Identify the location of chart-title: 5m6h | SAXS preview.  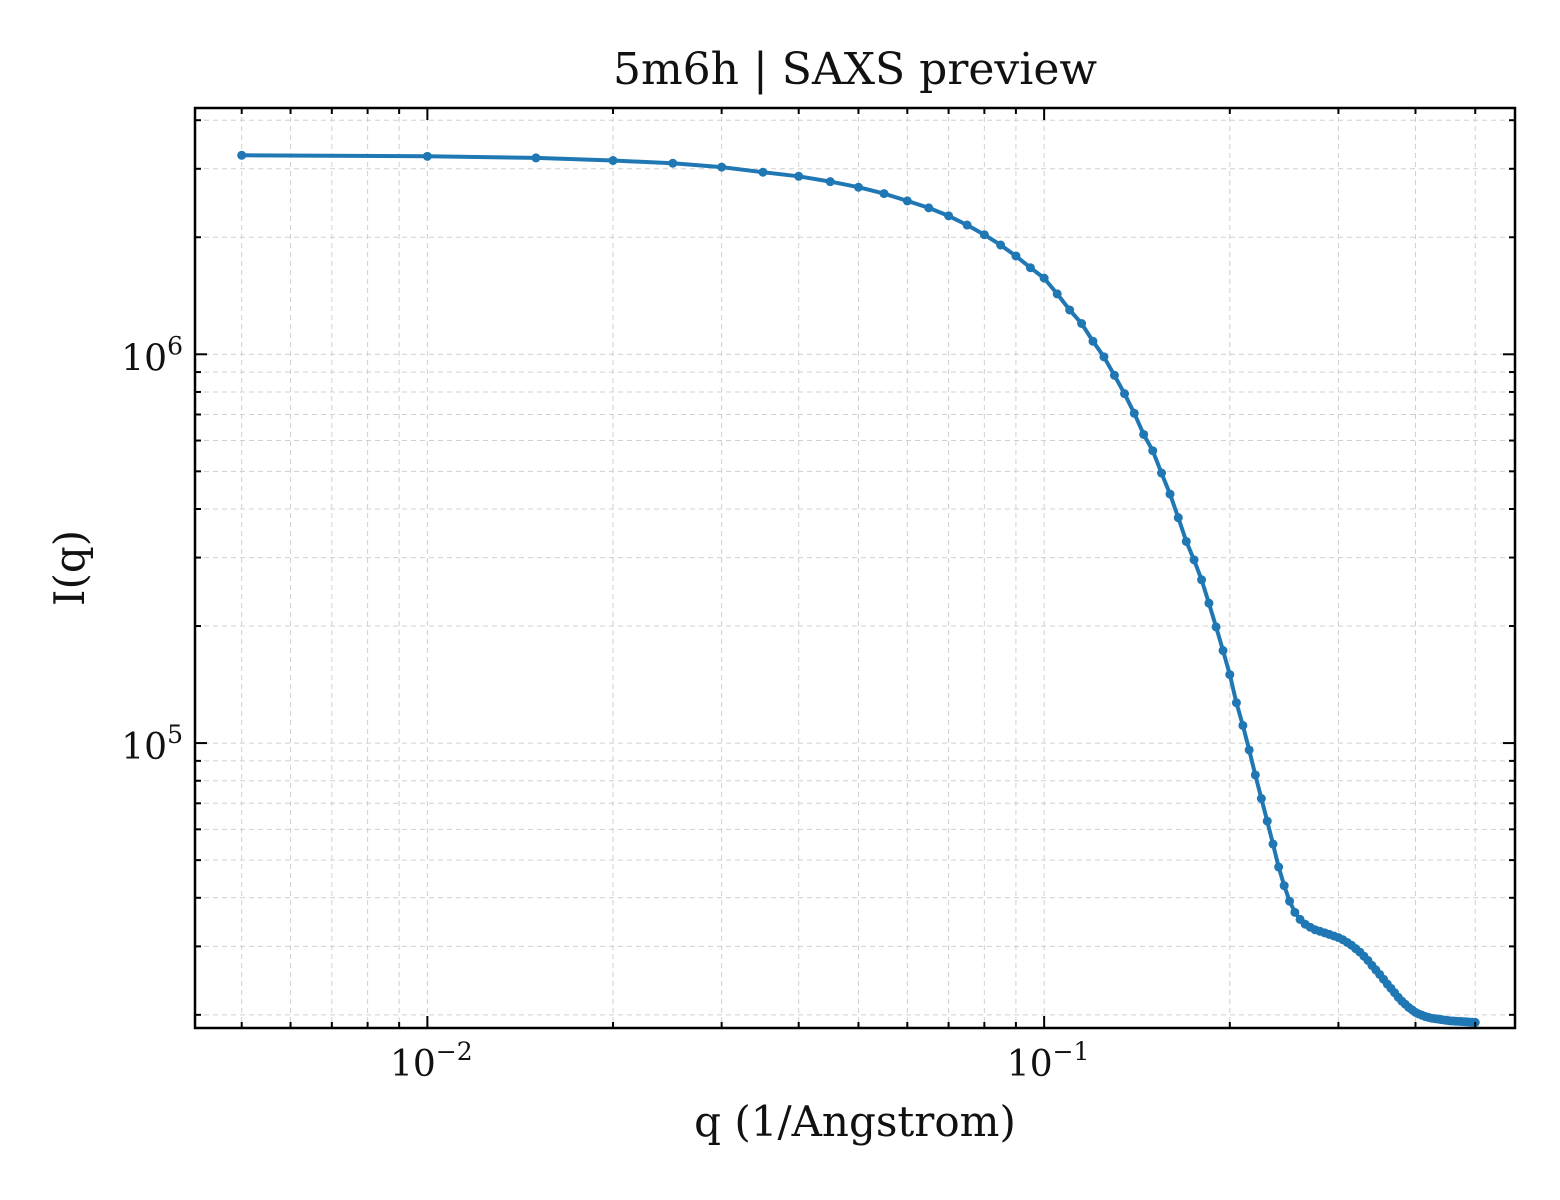
(855, 69).